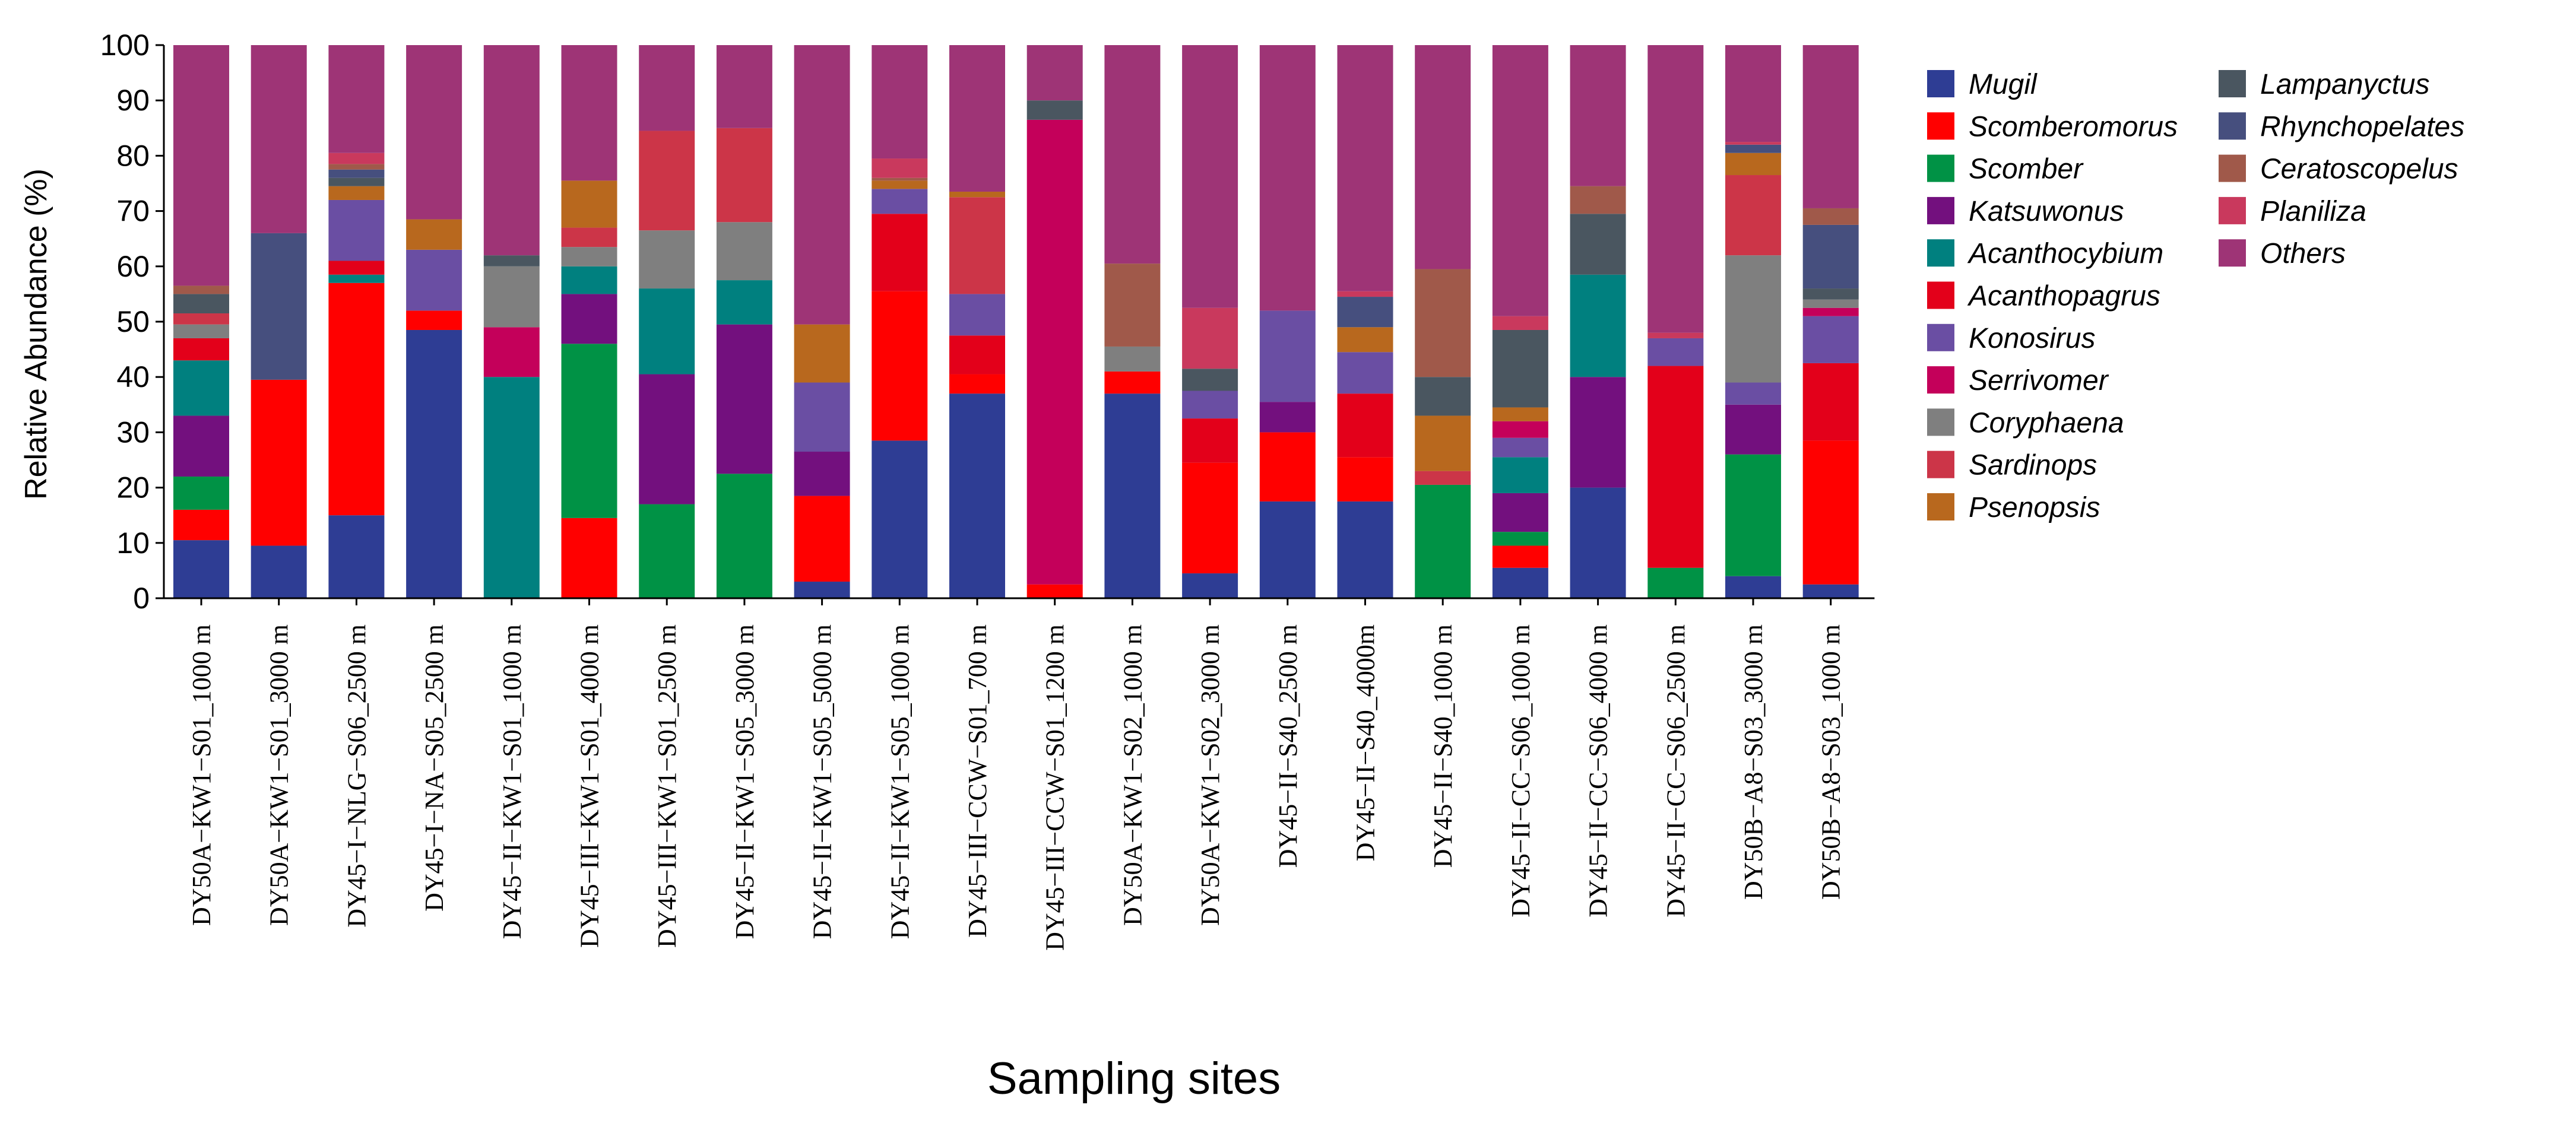 Image resolution: width=2576 pixels, height=1130 pixels. I want to click on legend-label: Acanthopagrus, so click(2064, 296).